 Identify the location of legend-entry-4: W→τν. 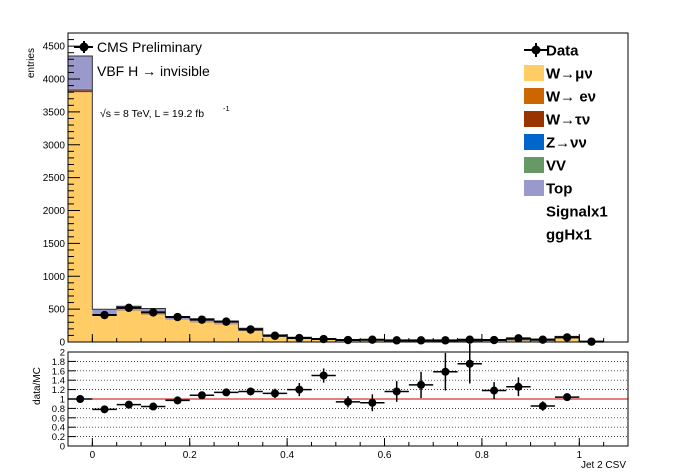
(557, 120).